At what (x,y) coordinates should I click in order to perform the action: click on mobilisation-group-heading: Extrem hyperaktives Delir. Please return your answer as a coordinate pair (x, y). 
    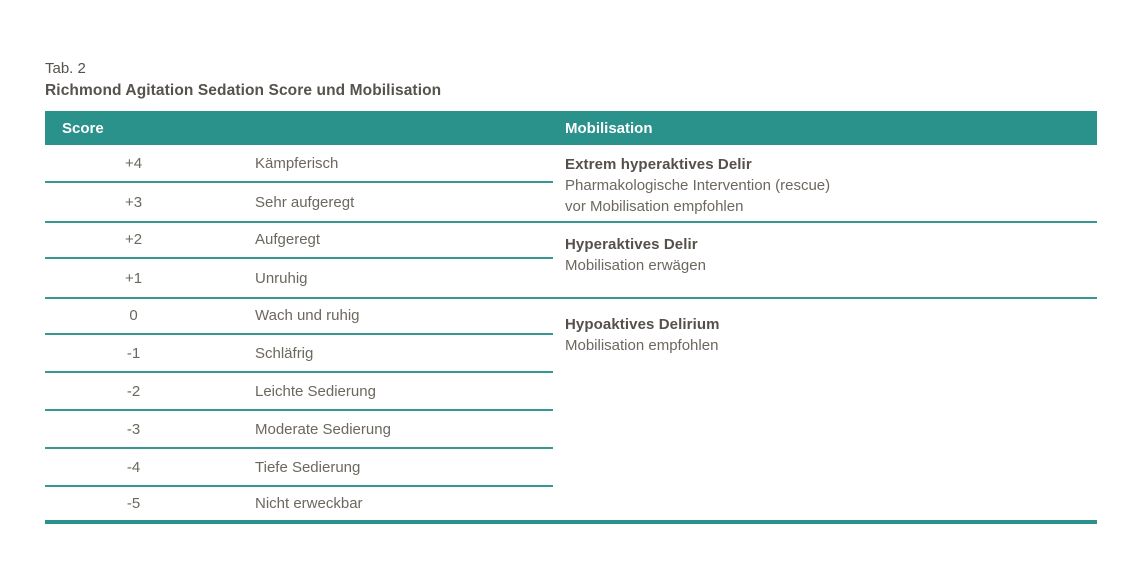
    Looking at the image, I should click on (658, 164).